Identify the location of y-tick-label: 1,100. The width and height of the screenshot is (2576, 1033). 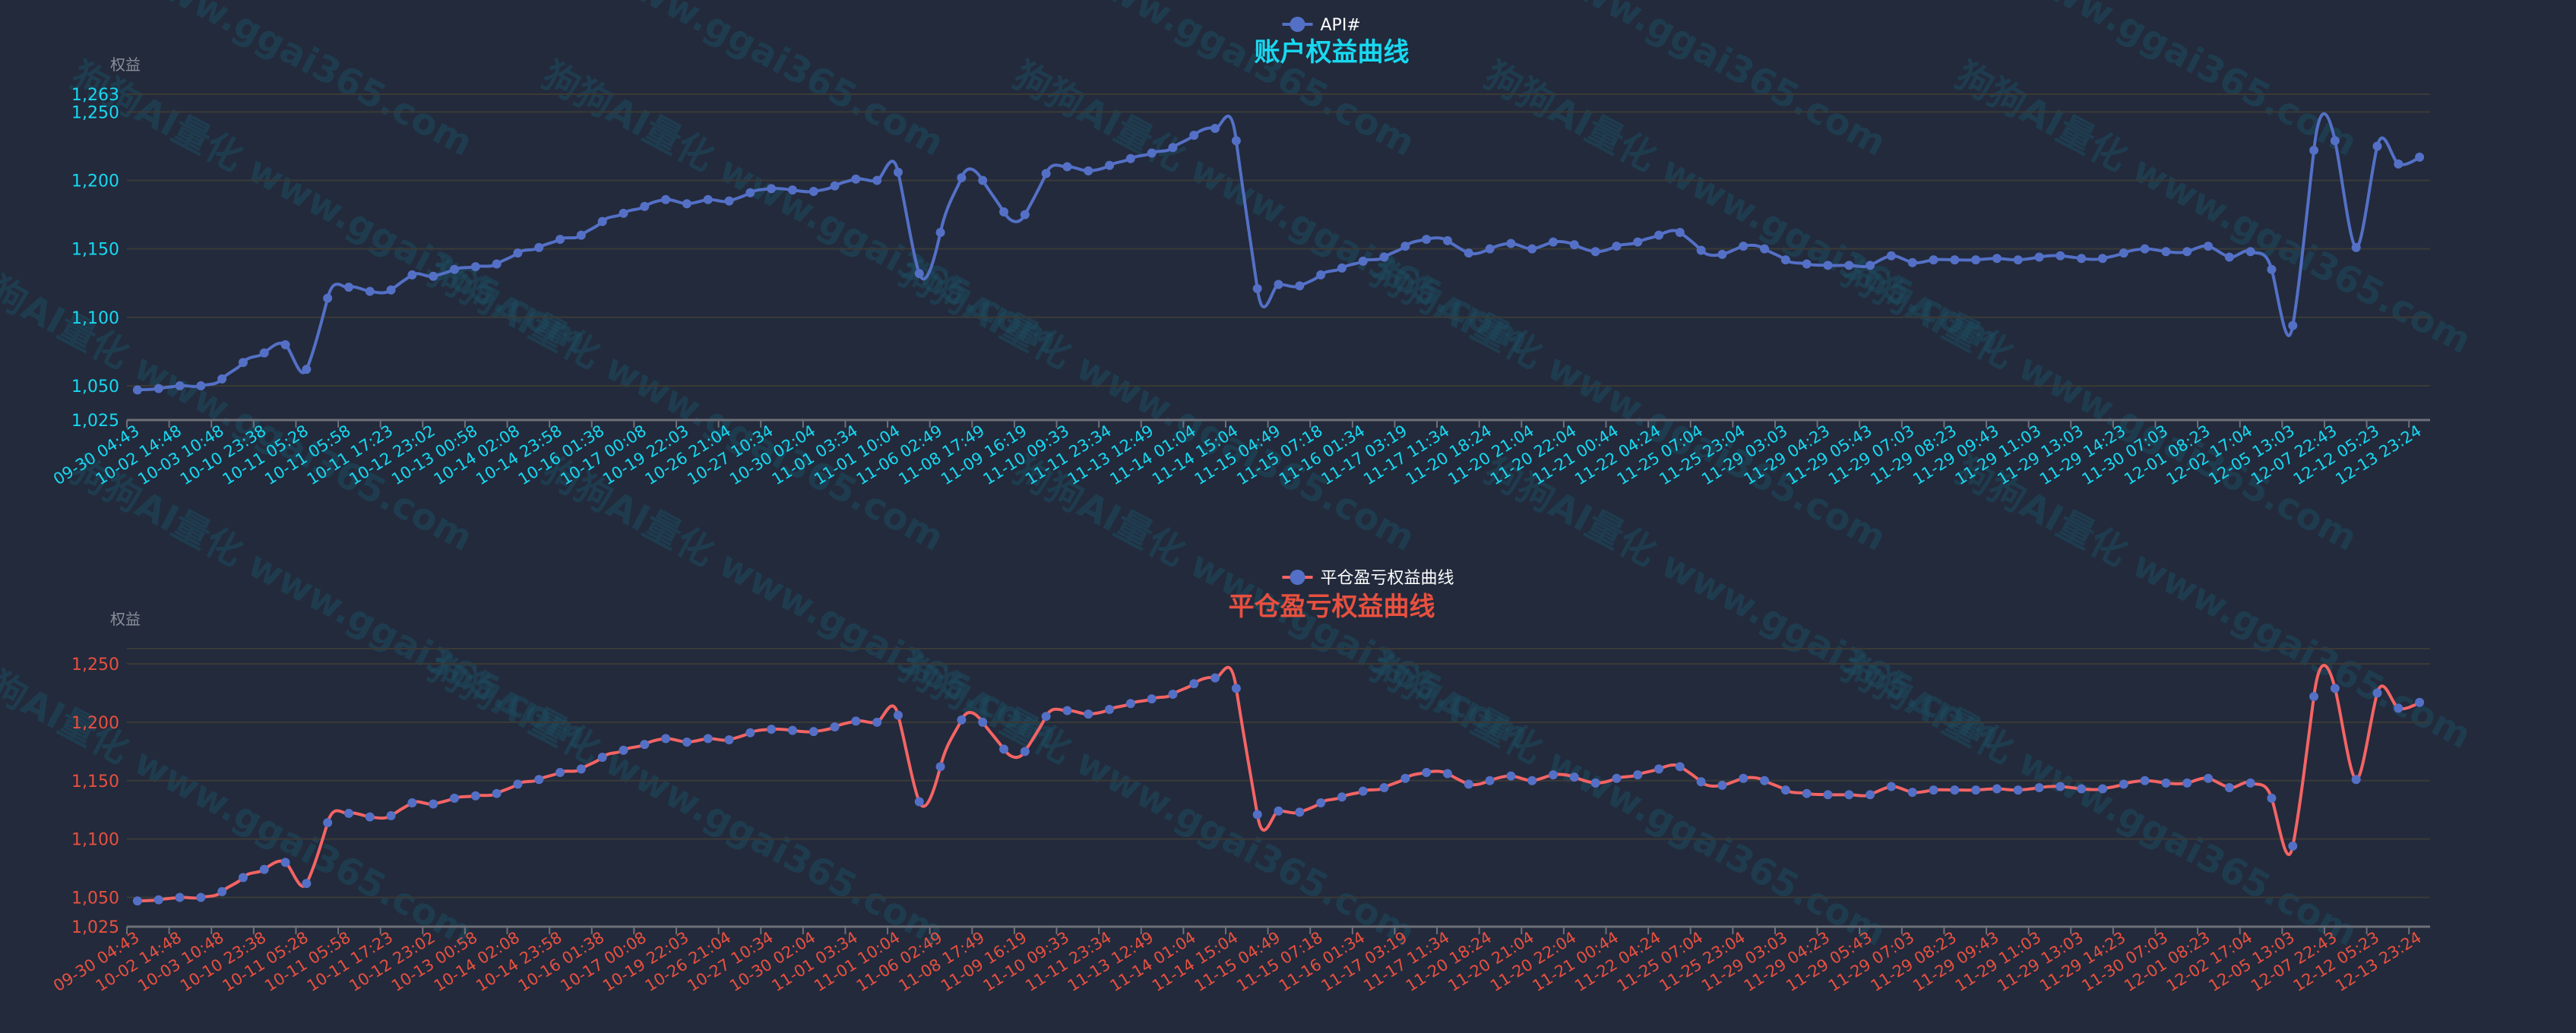
(95, 318).